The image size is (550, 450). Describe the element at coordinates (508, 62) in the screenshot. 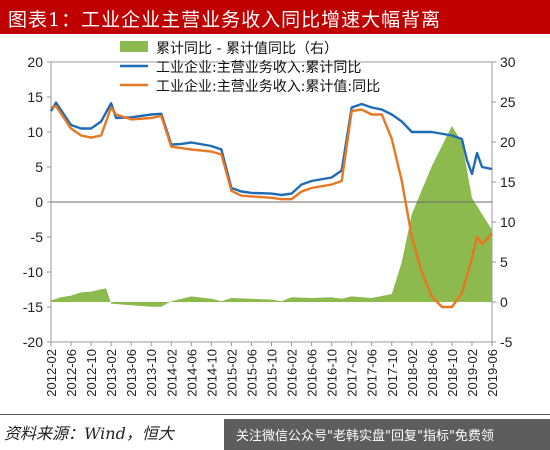

I see `y-right-tick-label: 30` at that location.